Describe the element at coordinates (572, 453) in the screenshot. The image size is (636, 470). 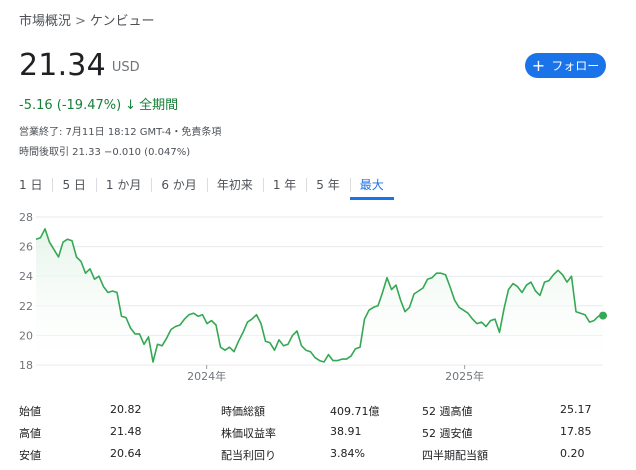
I see `stat-value: 0.20` at that location.